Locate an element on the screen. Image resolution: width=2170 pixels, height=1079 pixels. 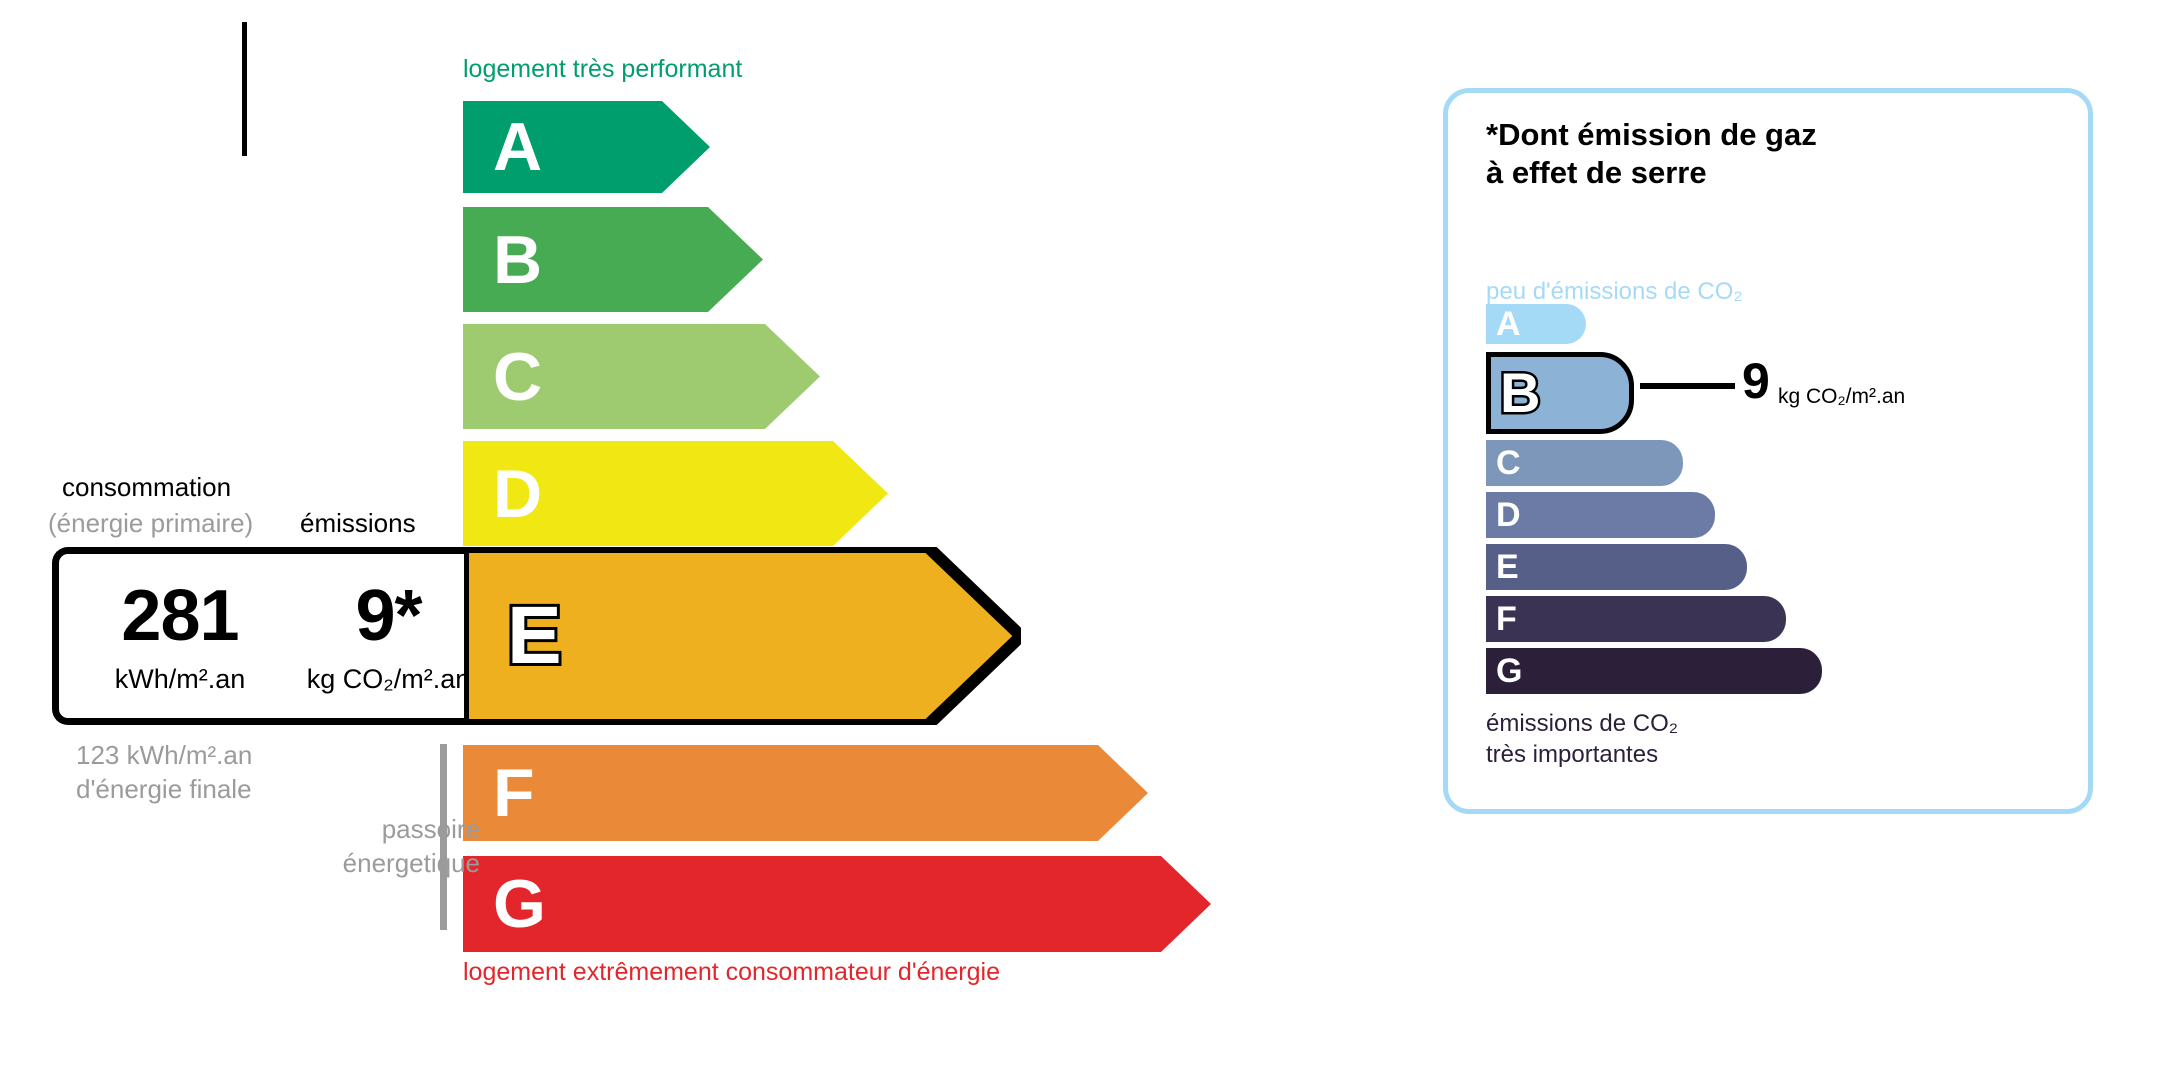
energy-value-box: 281 kWh/m².an 9* kg CO₂/m².an is located at coordinates (261, 636).